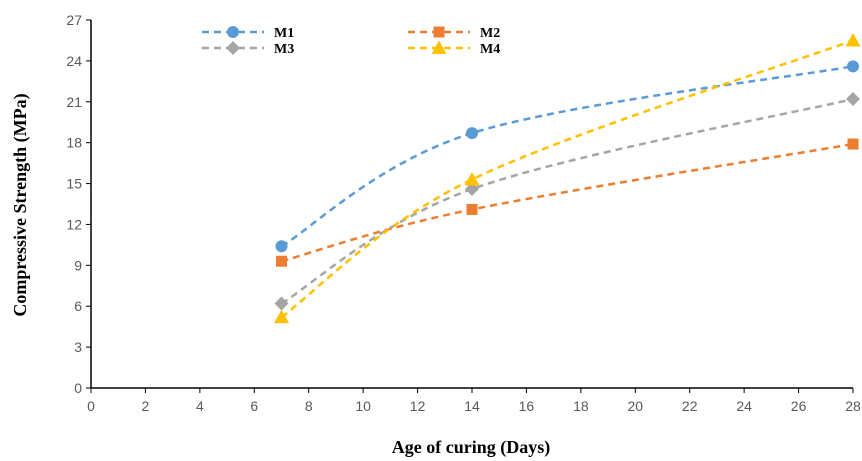 This screenshot has width=862, height=461. I want to click on y-tick-label: 3, so click(78, 347).